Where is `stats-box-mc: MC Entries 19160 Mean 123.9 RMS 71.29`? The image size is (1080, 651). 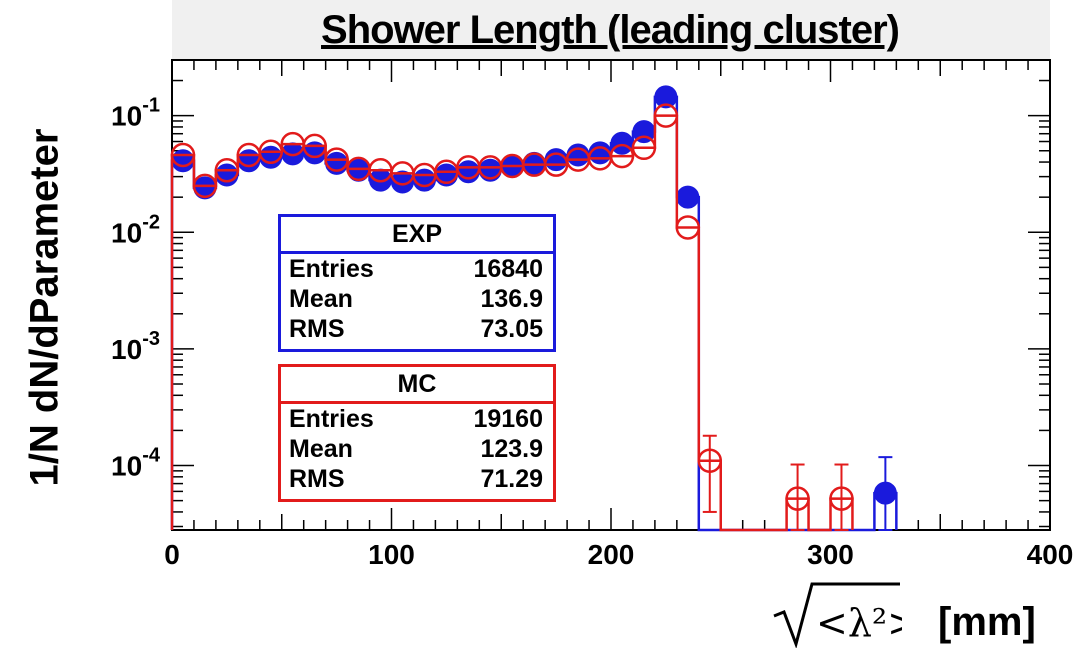 stats-box-mc: MC Entries 19160 Mean 123.9 RMS 71.29 is located at coordinates (417, 433).